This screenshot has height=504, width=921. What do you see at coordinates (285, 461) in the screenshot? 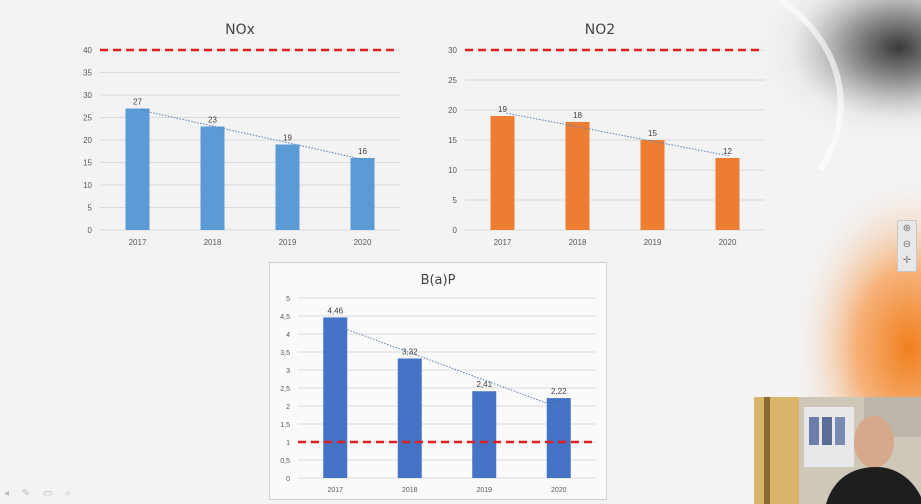
I see `bap-ytick-label: 0,5` at bounding box center [285, 461].